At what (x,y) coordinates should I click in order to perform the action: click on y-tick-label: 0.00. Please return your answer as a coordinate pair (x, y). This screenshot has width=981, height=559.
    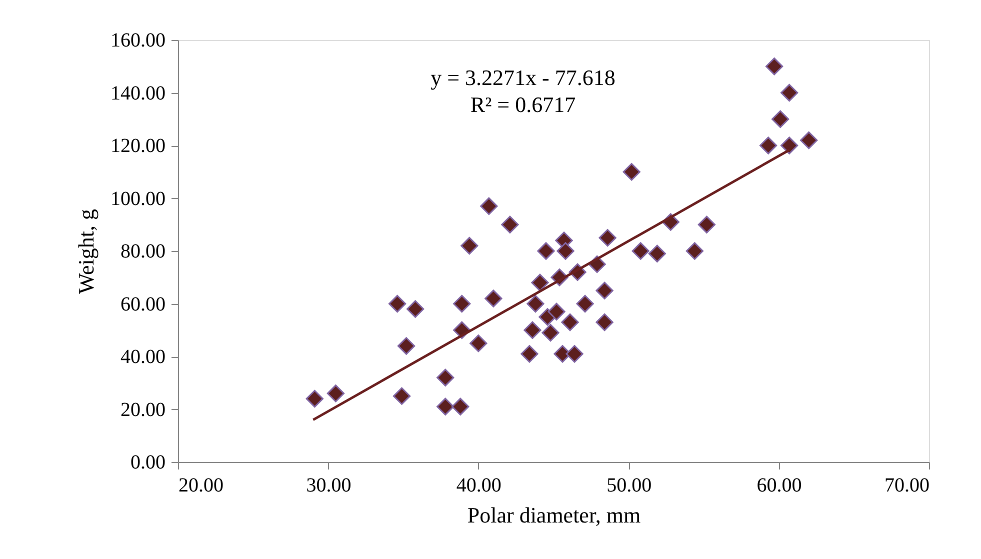
    Looking at the image, I should click on (148, 463).